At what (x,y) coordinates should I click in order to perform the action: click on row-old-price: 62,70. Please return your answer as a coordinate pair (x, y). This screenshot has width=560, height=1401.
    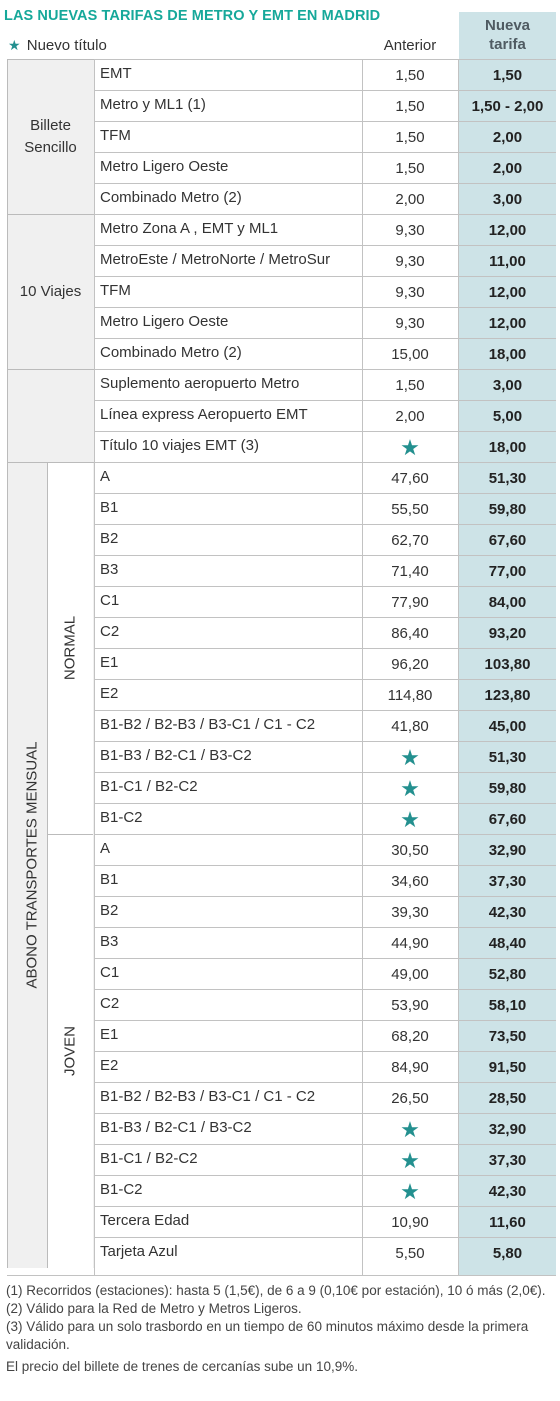
    Looking at the image, I should click on (410, 540).